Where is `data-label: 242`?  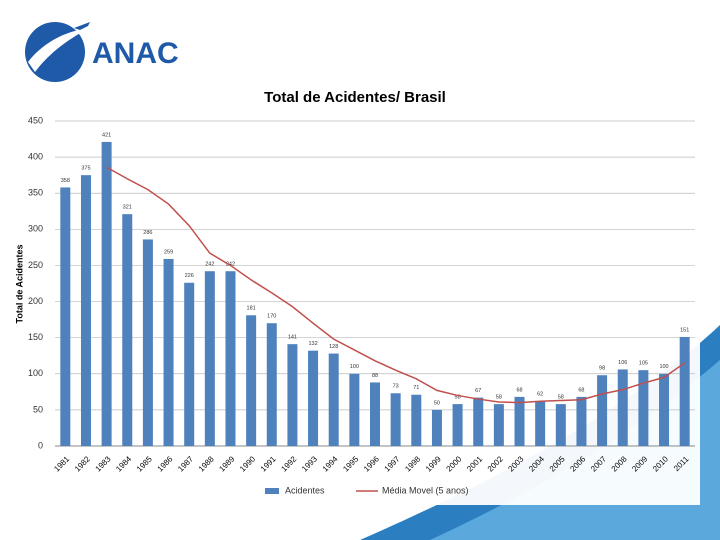 data-label: 242 is located at coordinates (209, 265).